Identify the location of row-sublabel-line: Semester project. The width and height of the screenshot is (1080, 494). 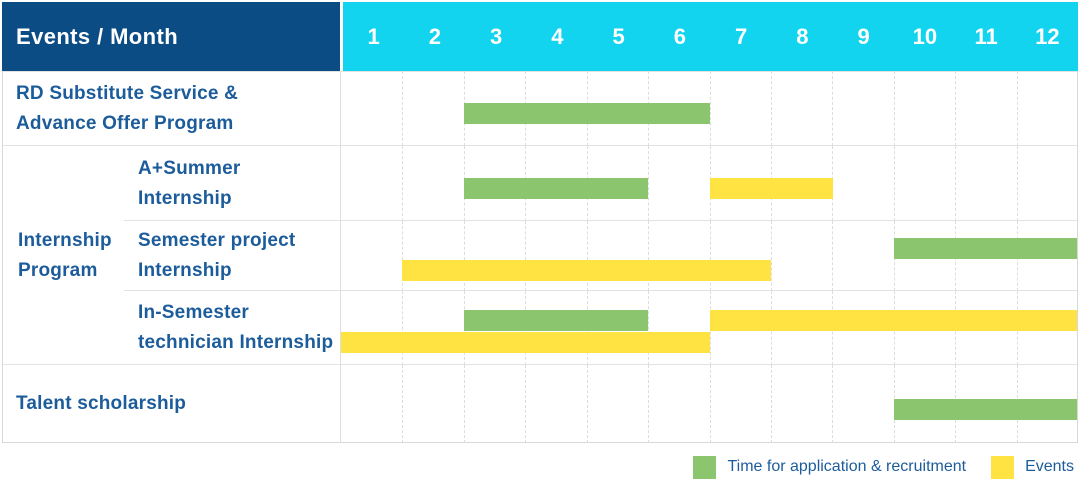
(217, 240).